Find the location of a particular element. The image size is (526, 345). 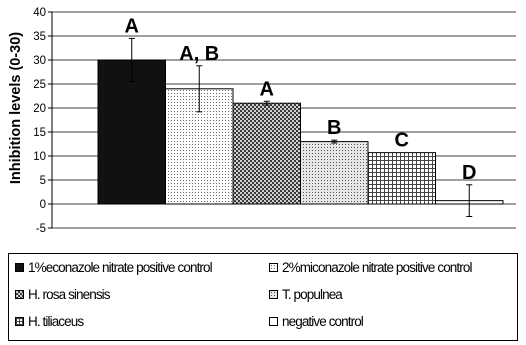

significance-label: C is located at coordinates (402, 141).